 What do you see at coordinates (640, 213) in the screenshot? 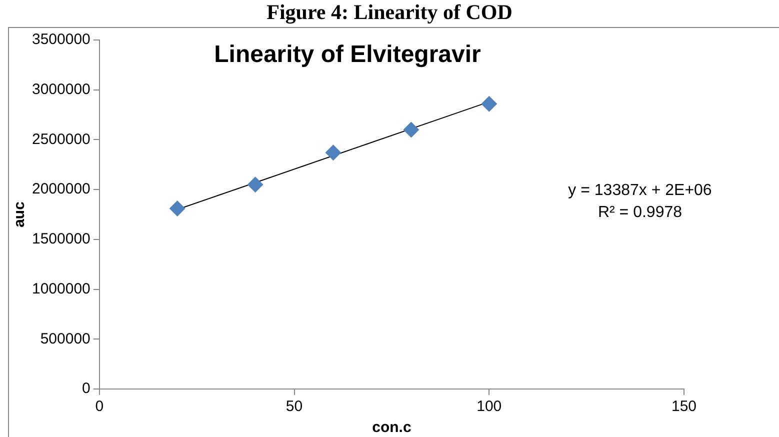
I see `annotation: R² = 0.9978` at bounding box center [640, 213].